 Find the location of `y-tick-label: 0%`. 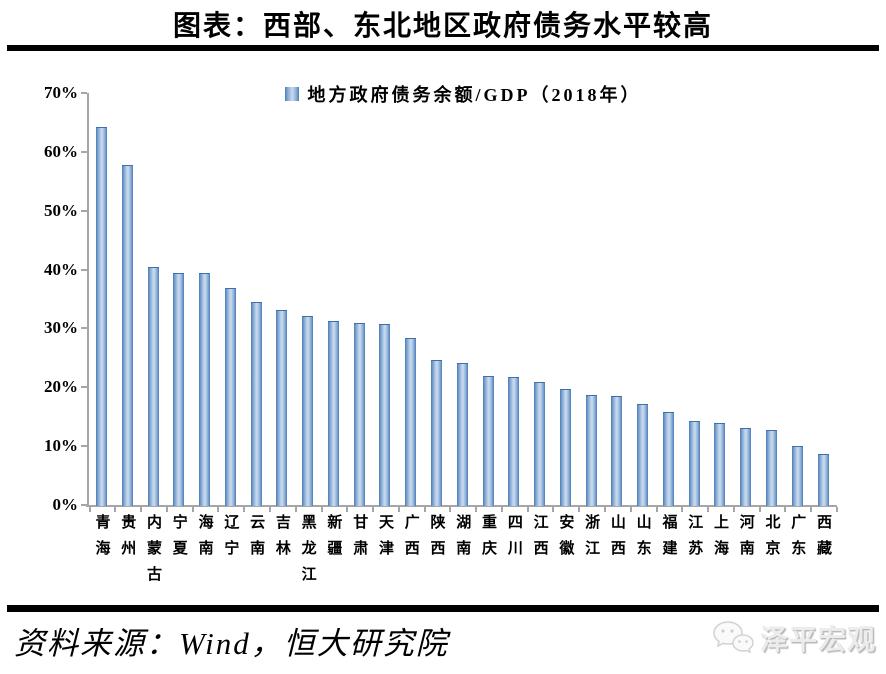

y-tick-label: 0% is located at coordinates (65, 504).